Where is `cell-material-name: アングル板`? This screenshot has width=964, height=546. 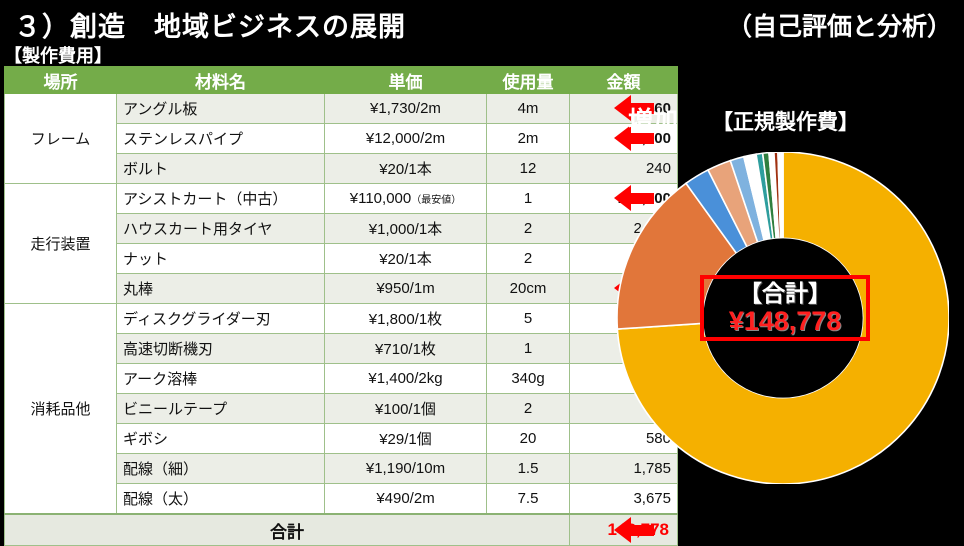
cell-material-name: アングル板 is located at coordinates (221, 109).